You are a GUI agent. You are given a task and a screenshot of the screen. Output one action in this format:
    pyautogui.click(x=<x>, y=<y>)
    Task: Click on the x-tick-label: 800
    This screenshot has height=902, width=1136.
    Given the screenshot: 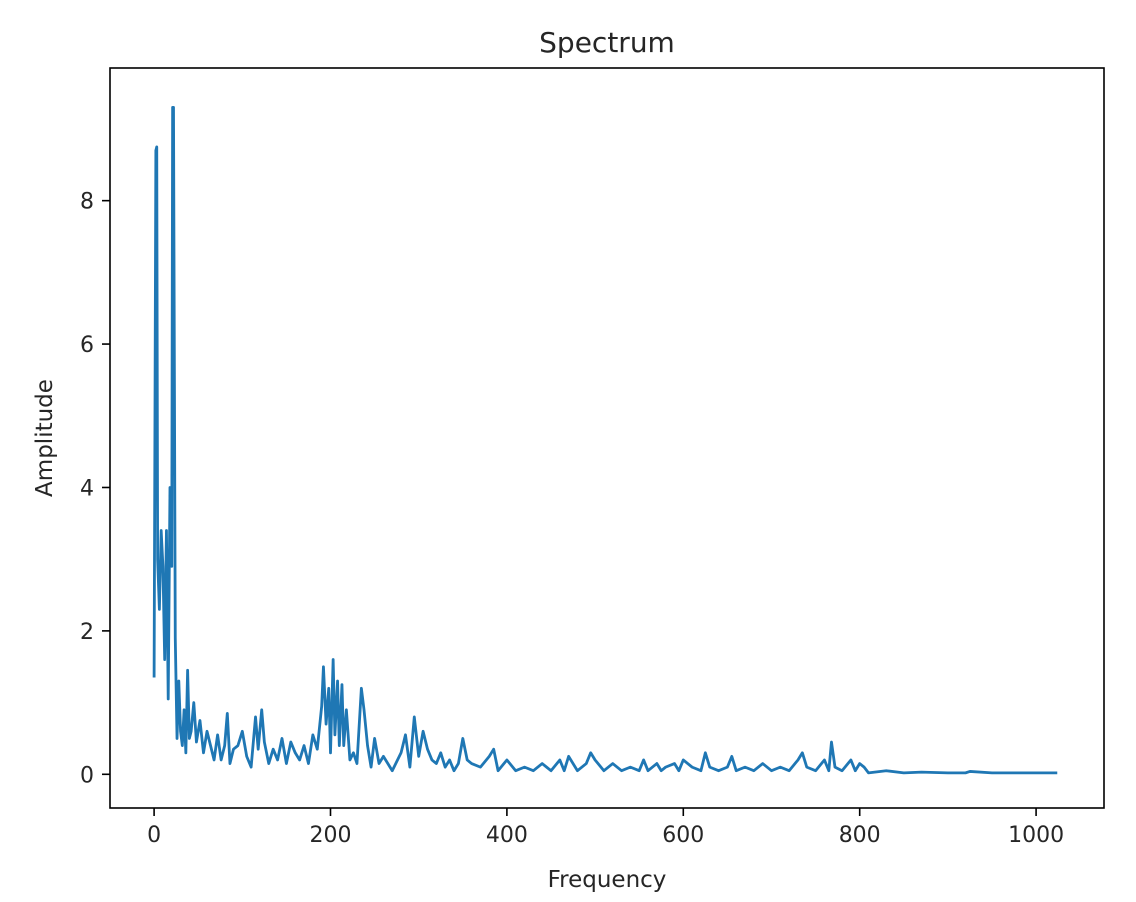 What is the action you would take?
    pyautogui.click(x=860, y=835)
    